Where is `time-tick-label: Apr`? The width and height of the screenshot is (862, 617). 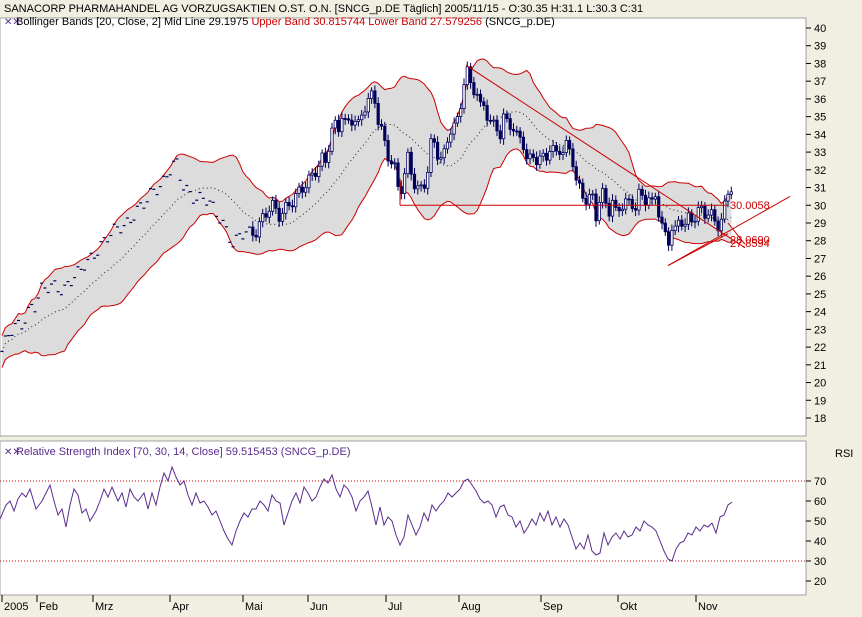
time-tick-label: Apr is located at coordinates (180, 607).